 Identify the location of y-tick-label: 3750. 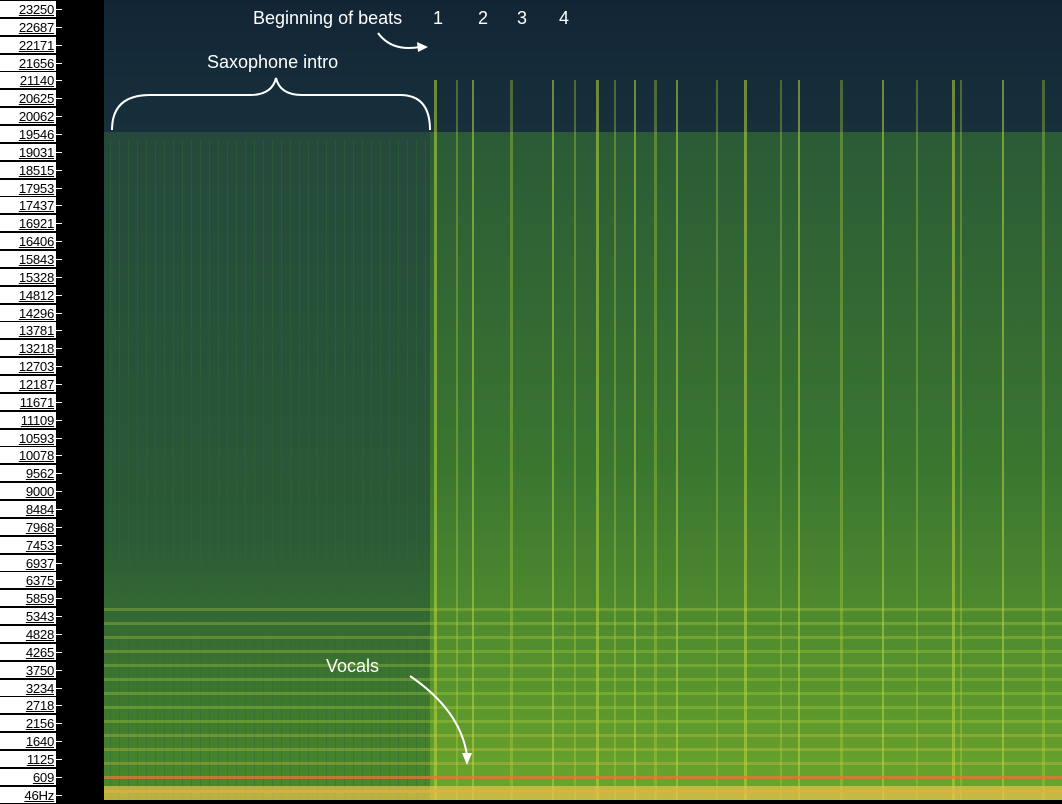
(28, 670).